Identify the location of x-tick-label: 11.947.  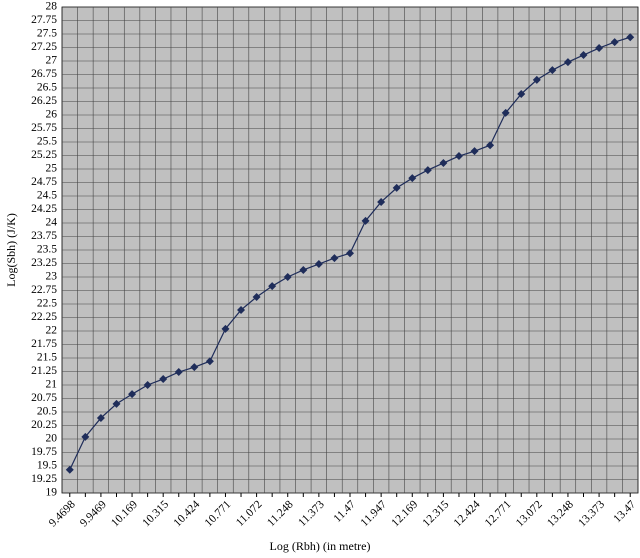
(374, 513).